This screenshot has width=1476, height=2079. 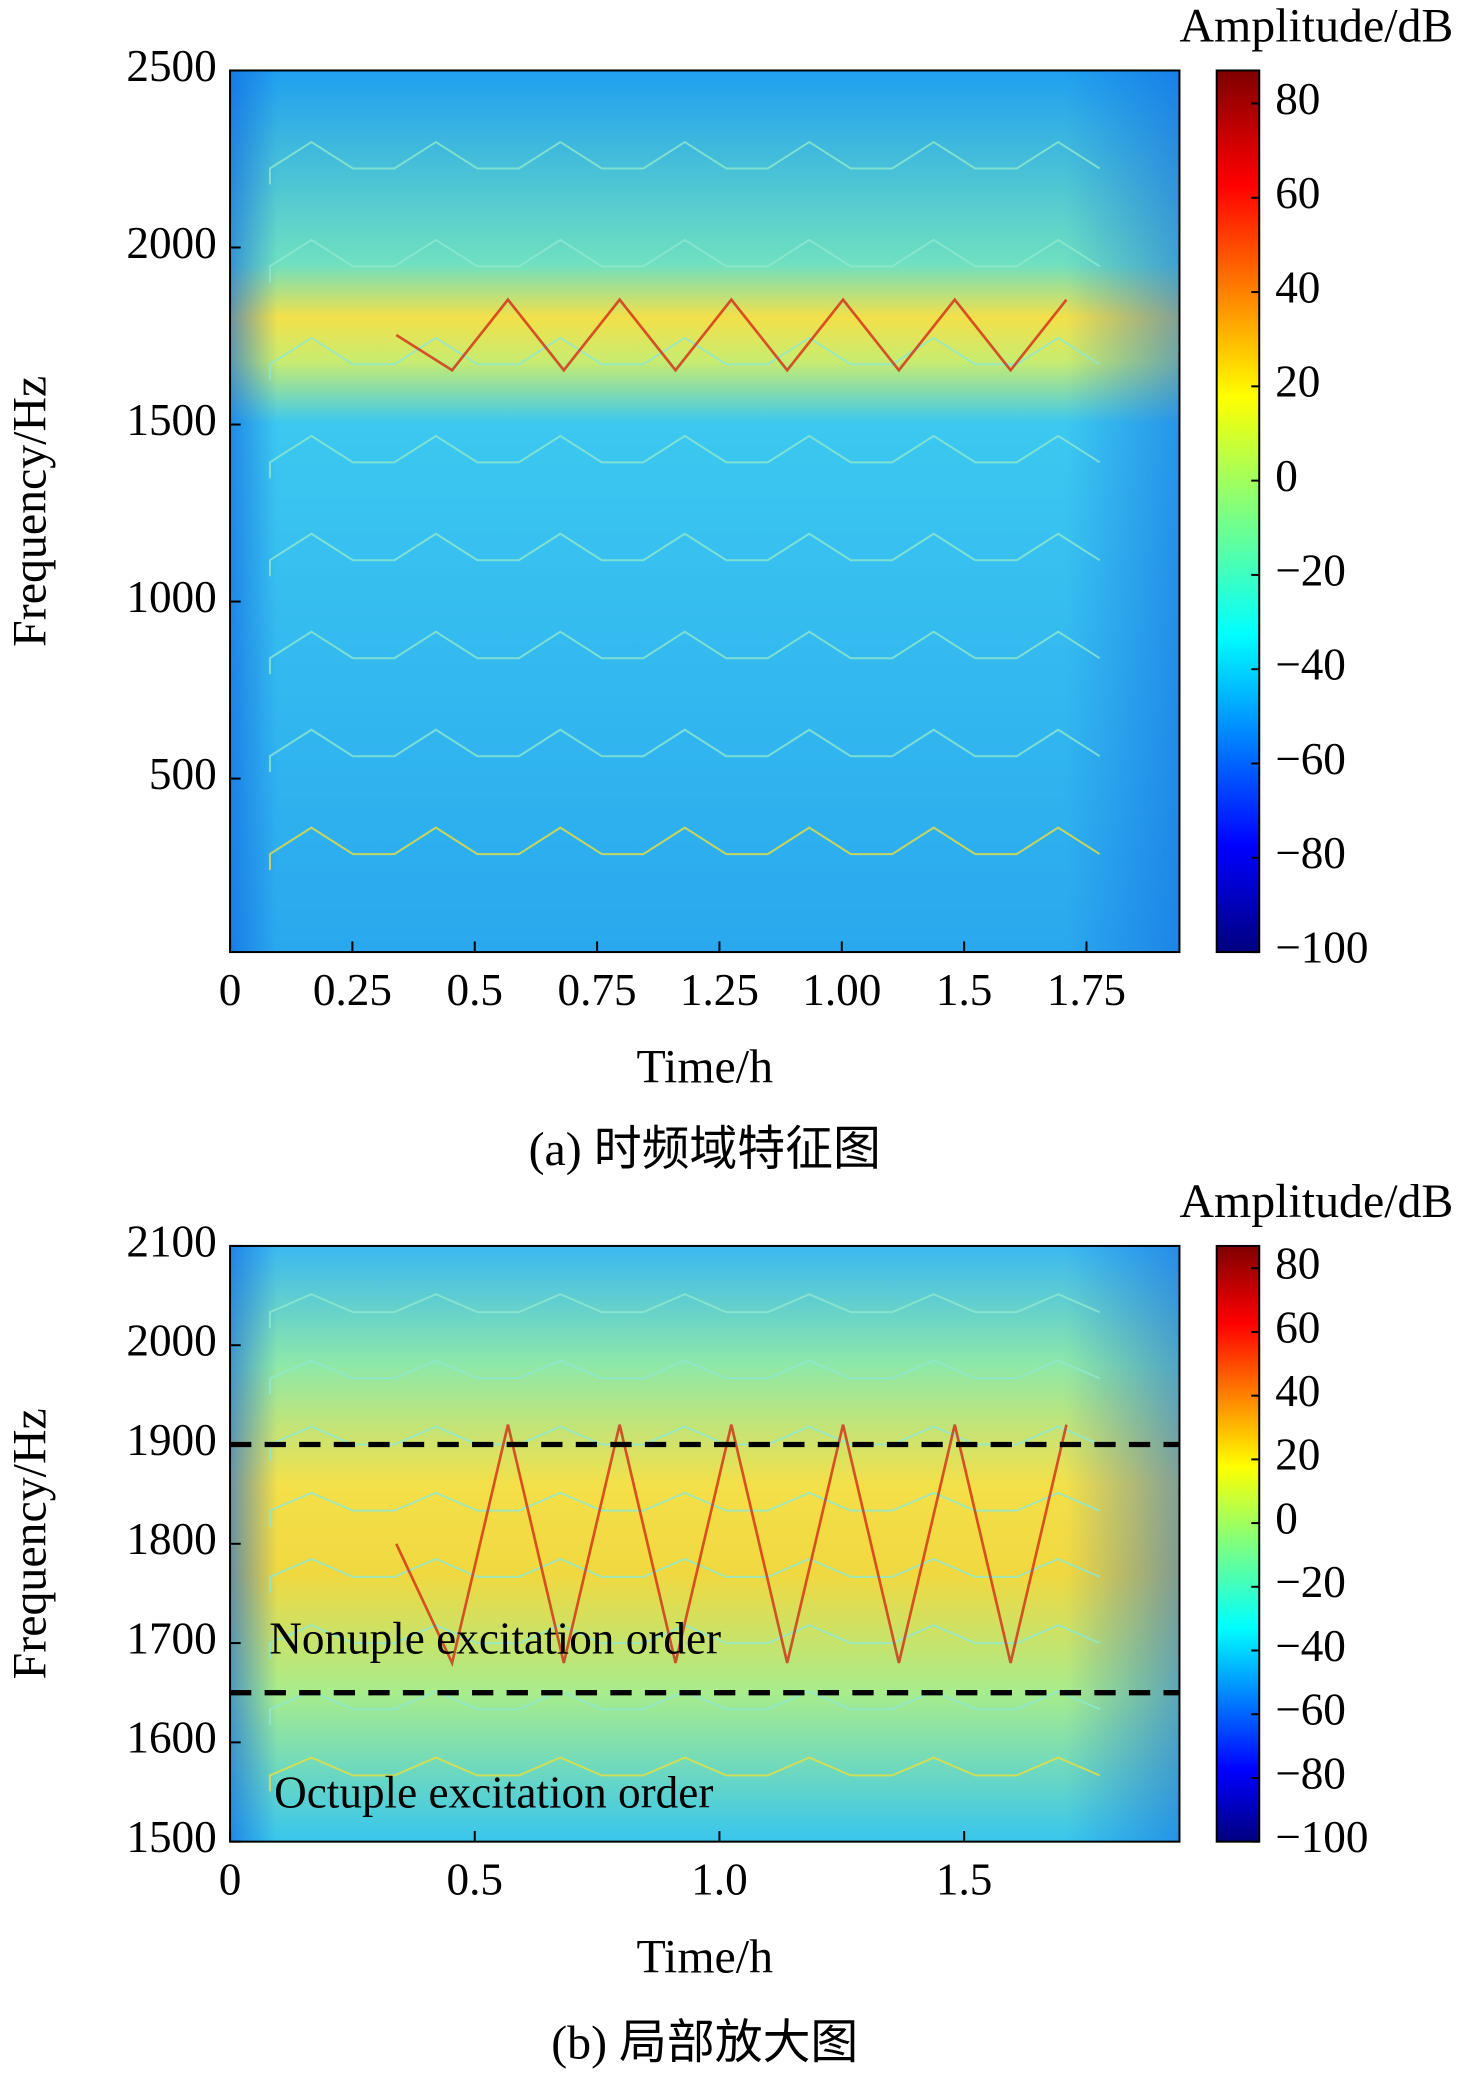 I want to click on caption: (b) 局部放大图, so click(x=704, y=2043).